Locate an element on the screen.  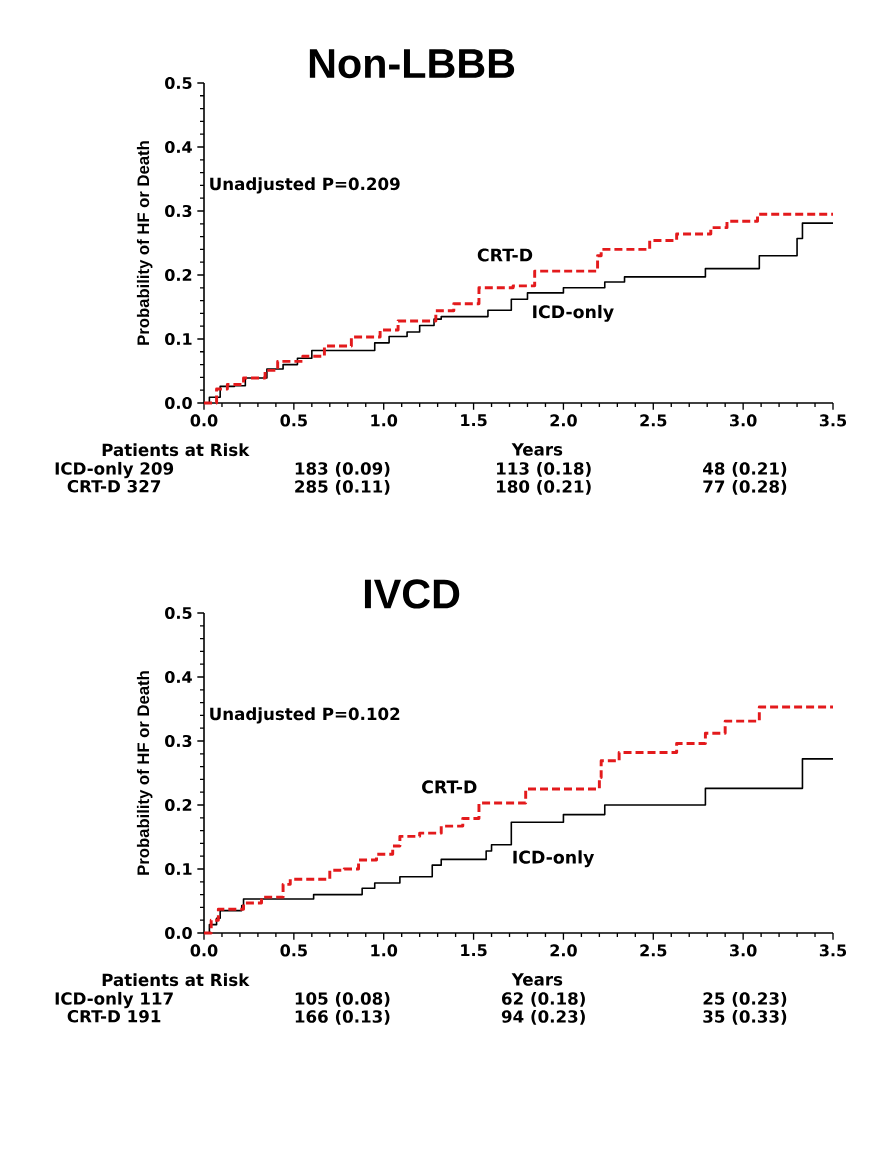
text: CRT-D 327 is located at coordinates (114, 486).